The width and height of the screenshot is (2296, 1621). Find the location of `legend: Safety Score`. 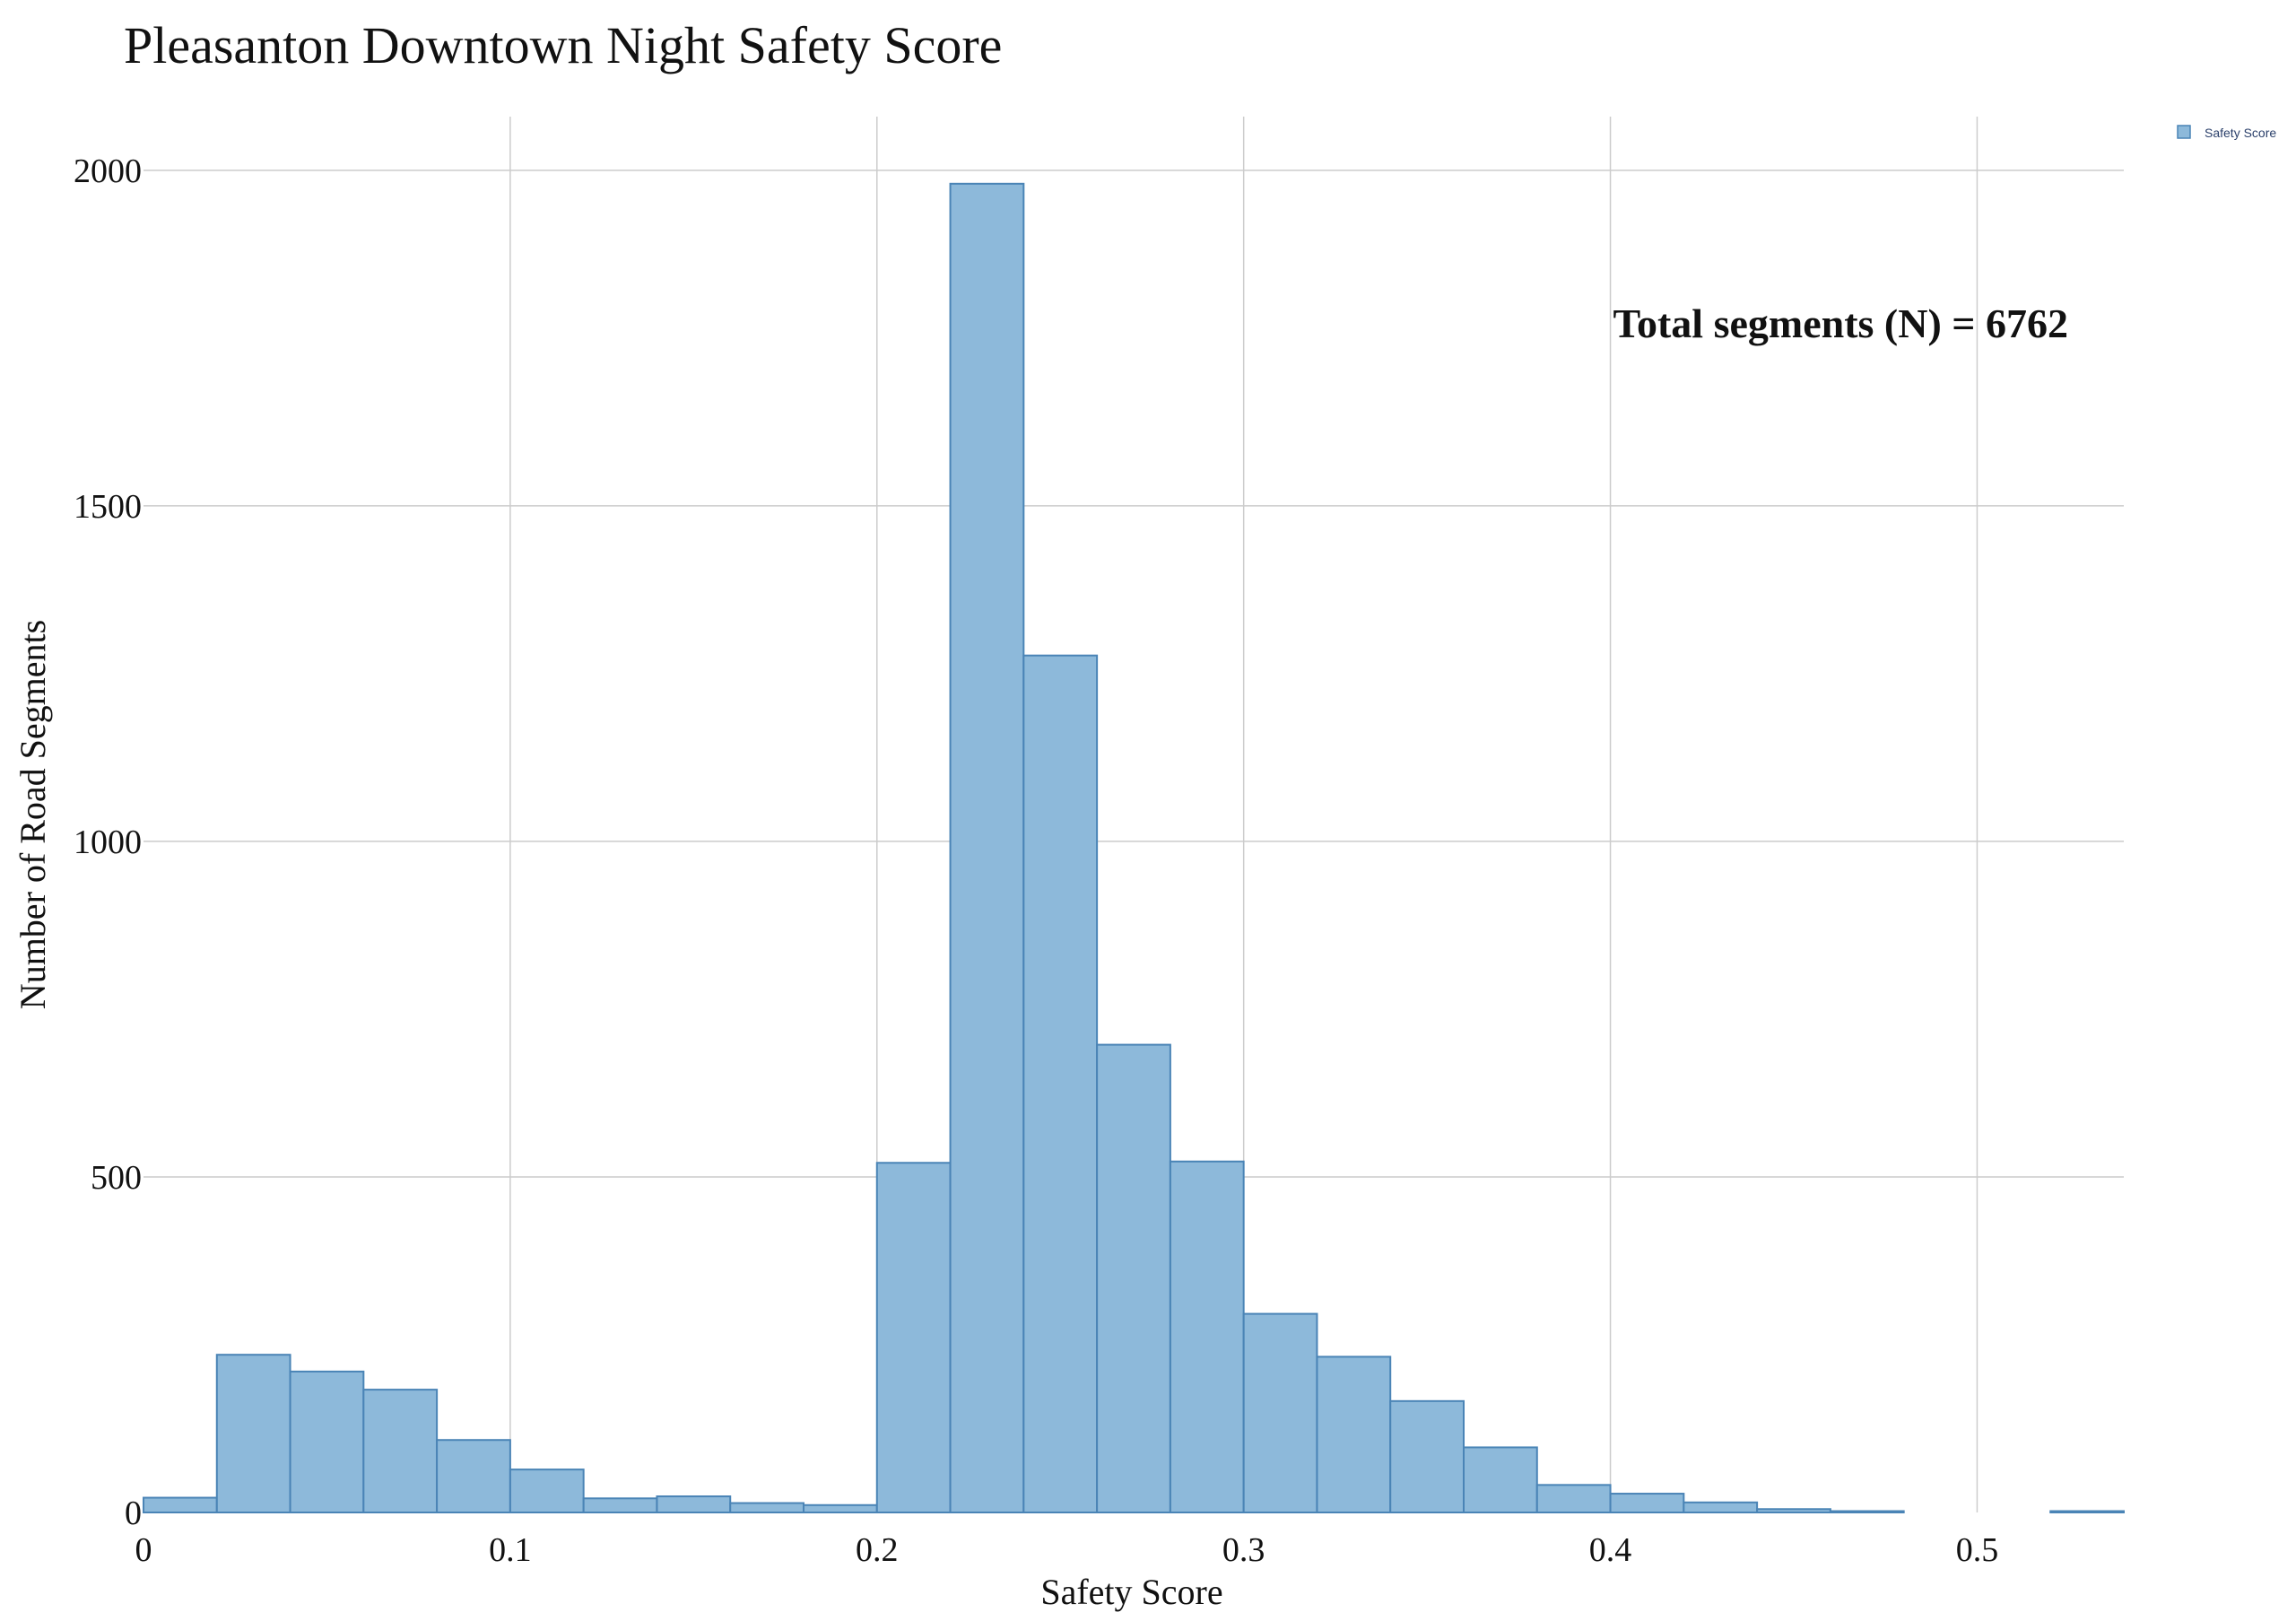

legend: Safety Score is located at coordinates (2226, 132).